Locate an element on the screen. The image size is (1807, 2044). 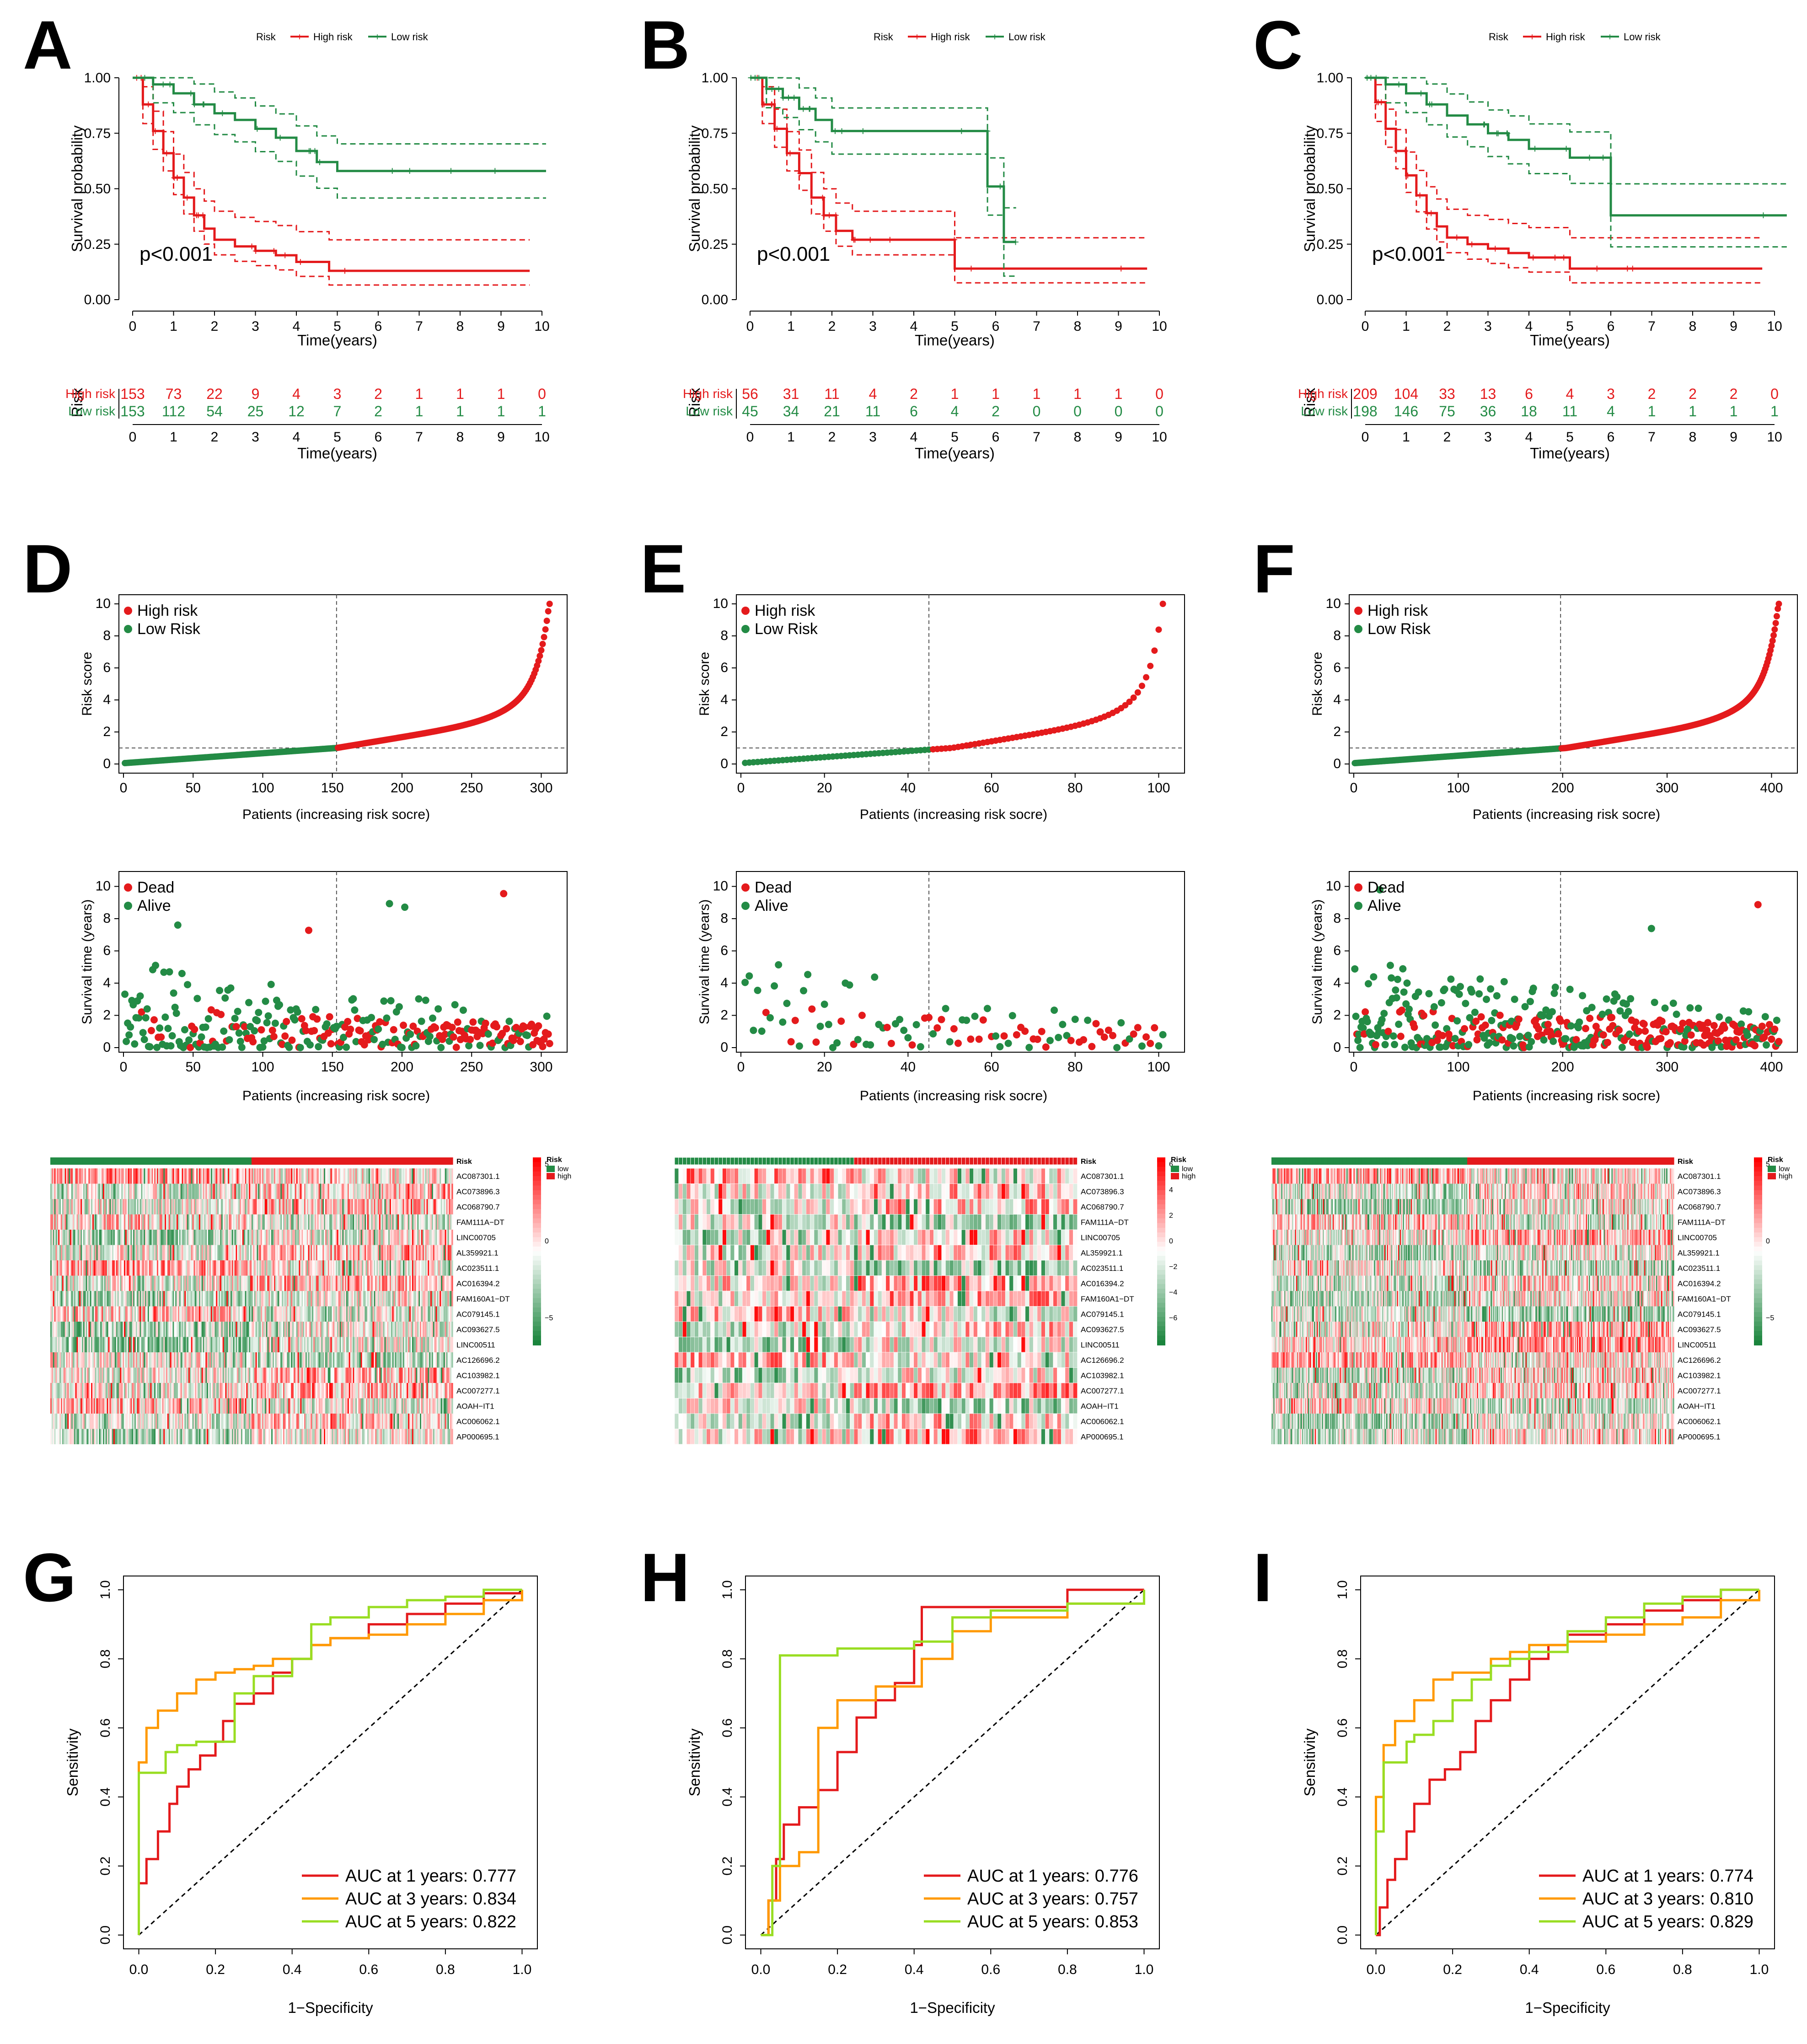
legend-dot-alive is located at coordinates (745, 906).